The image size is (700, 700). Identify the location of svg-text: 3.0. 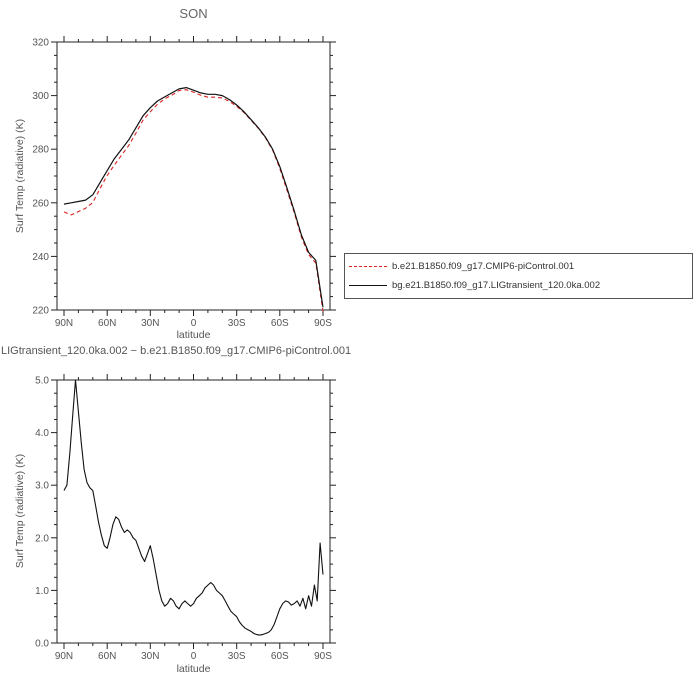
(42, 486).